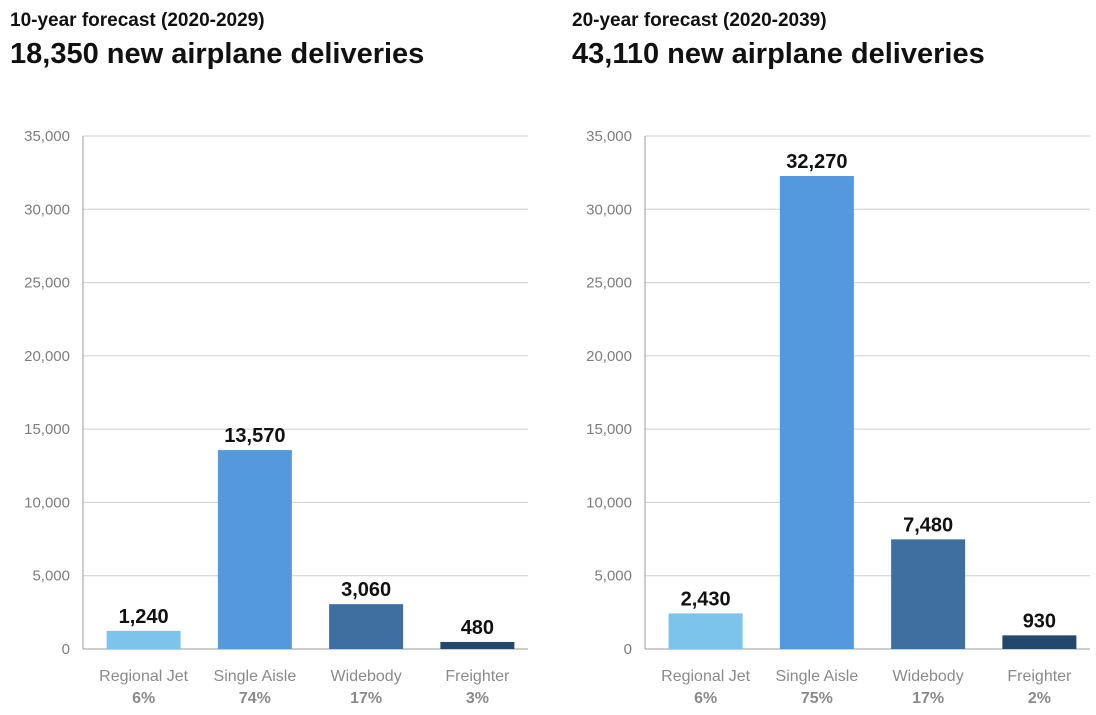 The height and width of the screenshot is (715, 1096). I want to click on data-label: 3,060, so click(366, 590).